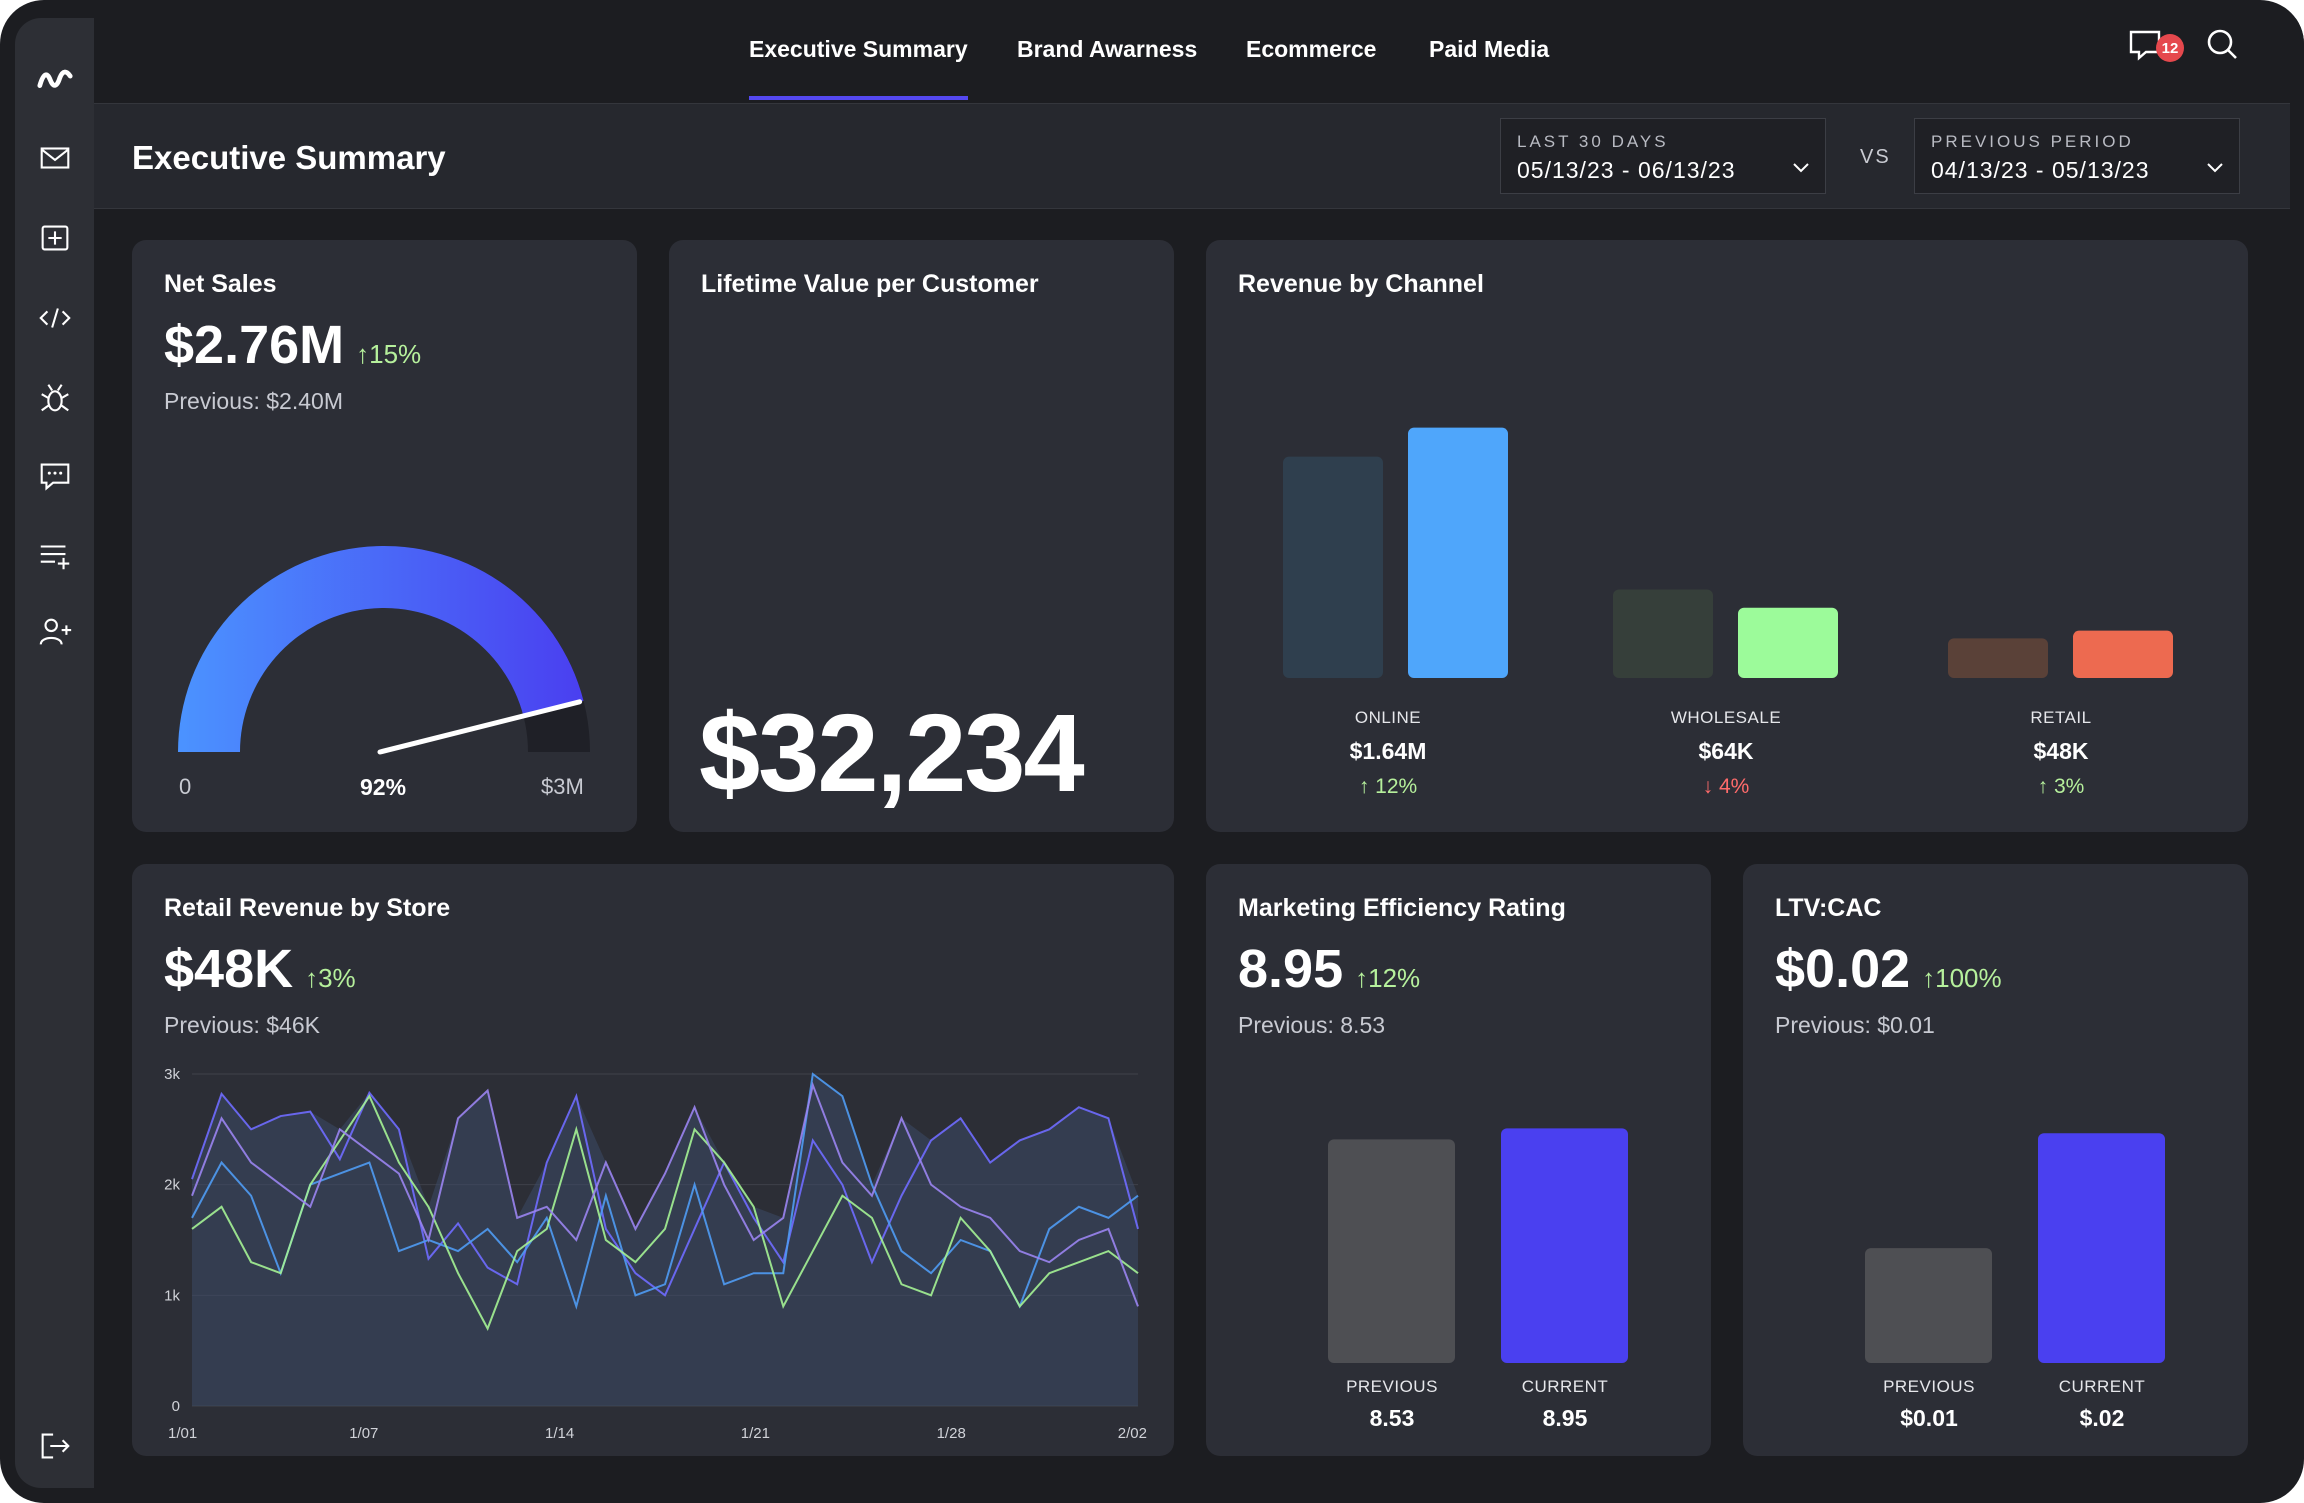 The image size is (2304, 1503). Describe the element at coordinates (2102, 1404) in the screenshot. I see `ltv-cac-current-col: CURRENT $.02` at that location.